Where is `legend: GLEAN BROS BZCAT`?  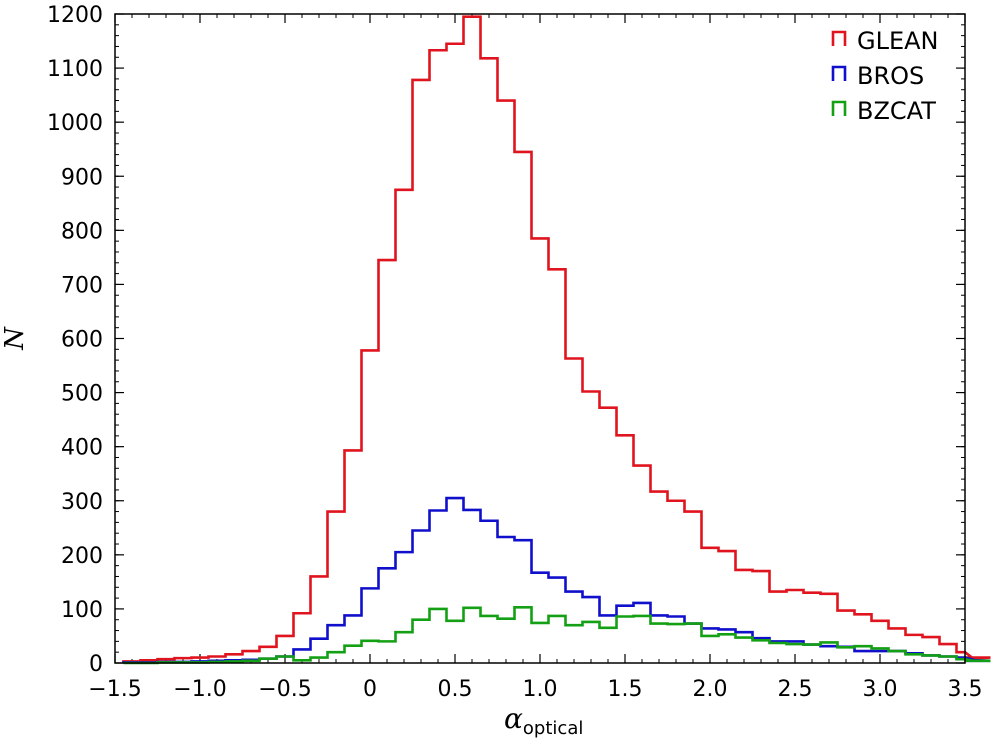
legend: GLEAN BROS BZCAT is located at coordinates (885, 76).